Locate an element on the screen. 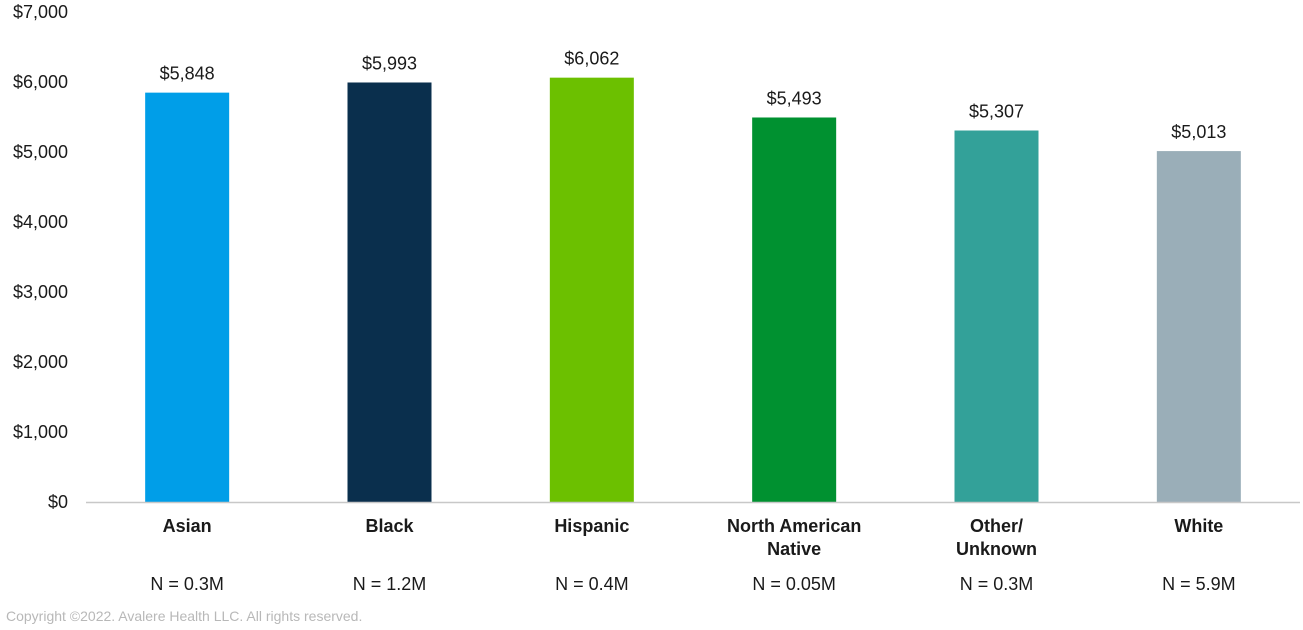  y-tick-label: $6,000 is located at coordinates (40, 82).